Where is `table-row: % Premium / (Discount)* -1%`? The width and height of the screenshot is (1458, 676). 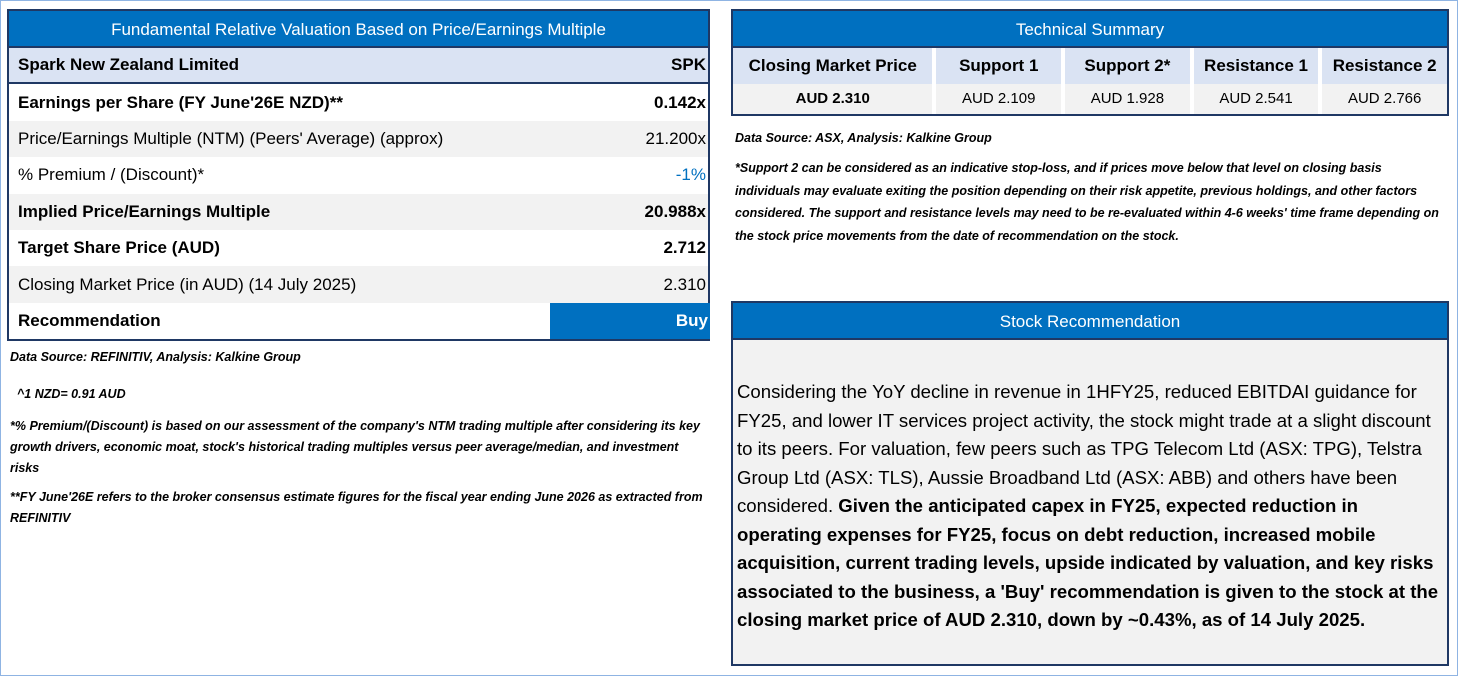 table-row: % Premium / (Discount)* -1% is located at coordinates (358, 175).